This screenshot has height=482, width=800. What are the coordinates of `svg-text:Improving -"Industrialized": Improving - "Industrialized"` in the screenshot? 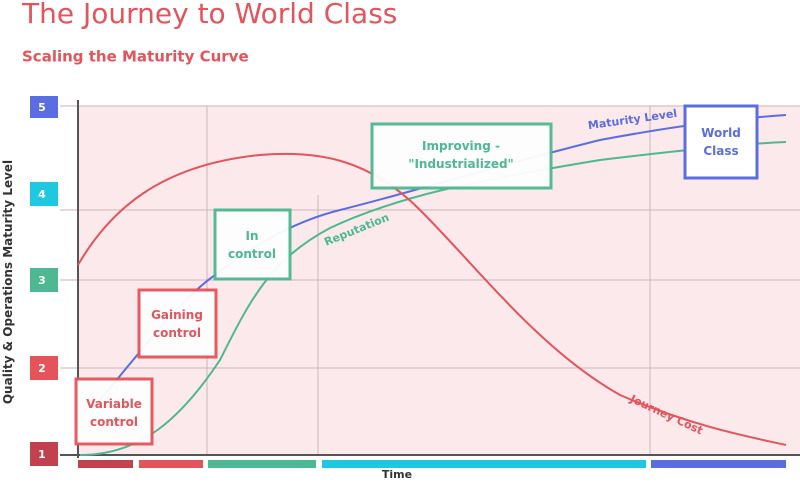 It's located at (461, 155).